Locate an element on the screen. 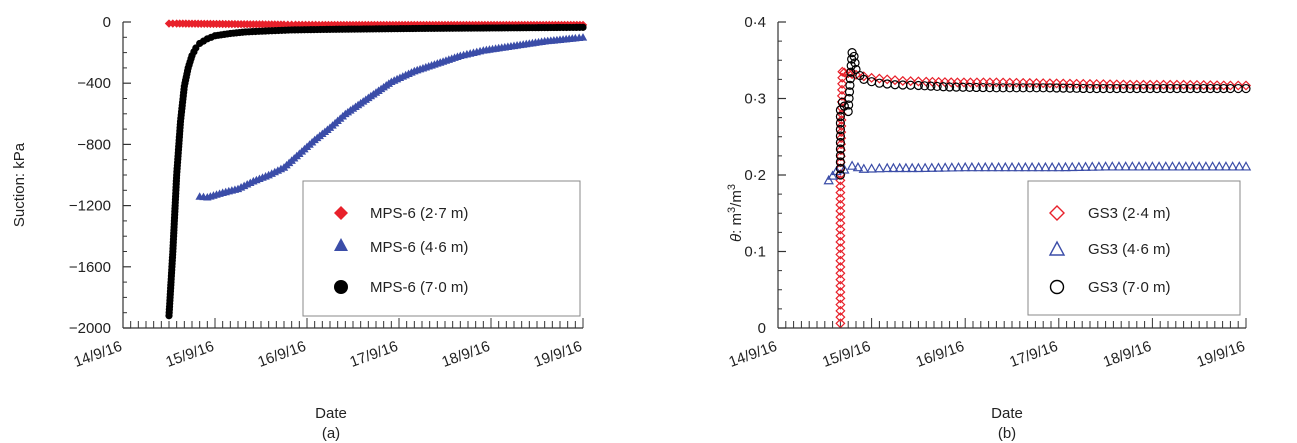  panel-b-x-tick-label: 16/9/16 is located at coordinates (940, 354).